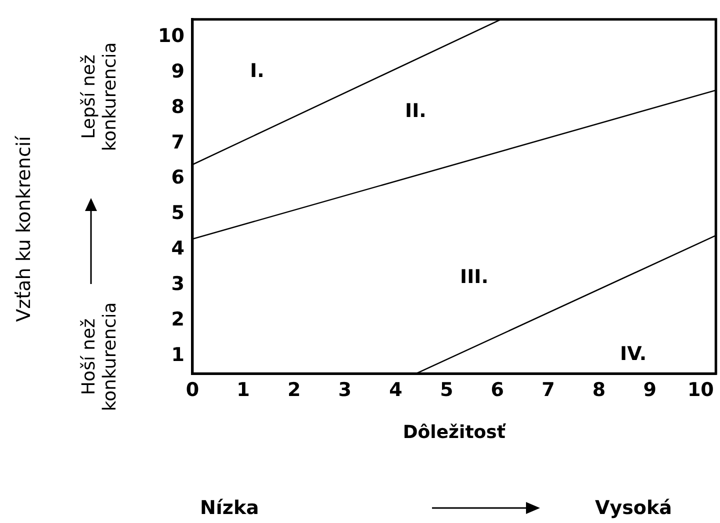  I want to click on x-tick-label: 3, so click(345, 389).